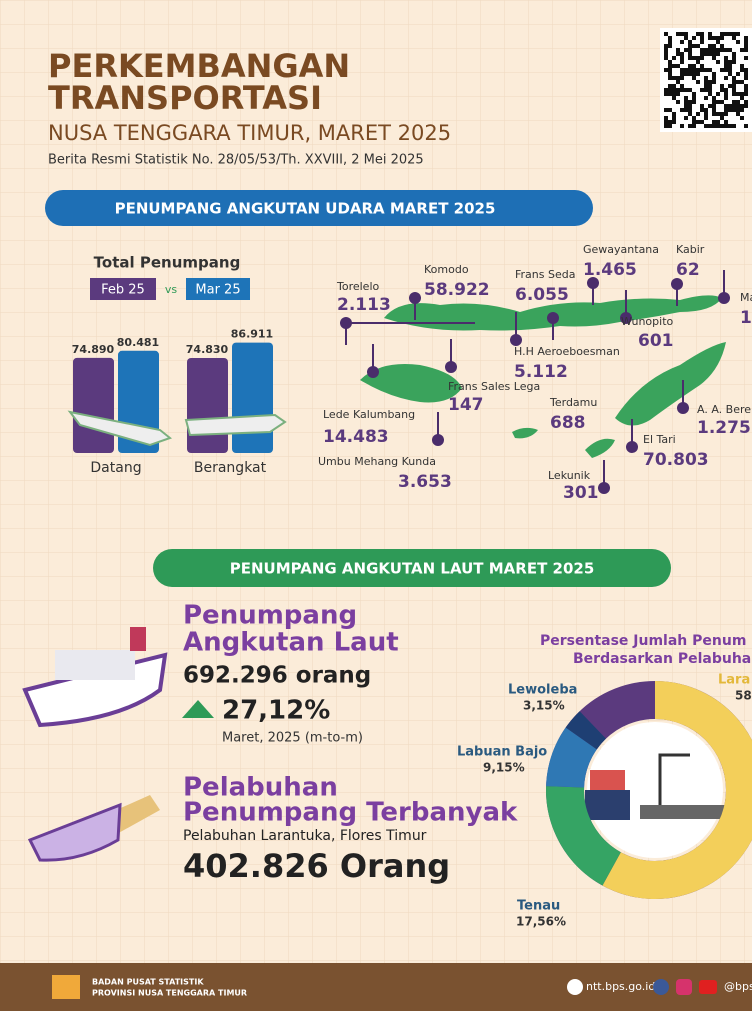 The width and height of the screenshot is (752, 1011). Describe the element at coordinates (369, 414) in the screenshot. I see `airport-name: Lede Kalumbang` at that location.